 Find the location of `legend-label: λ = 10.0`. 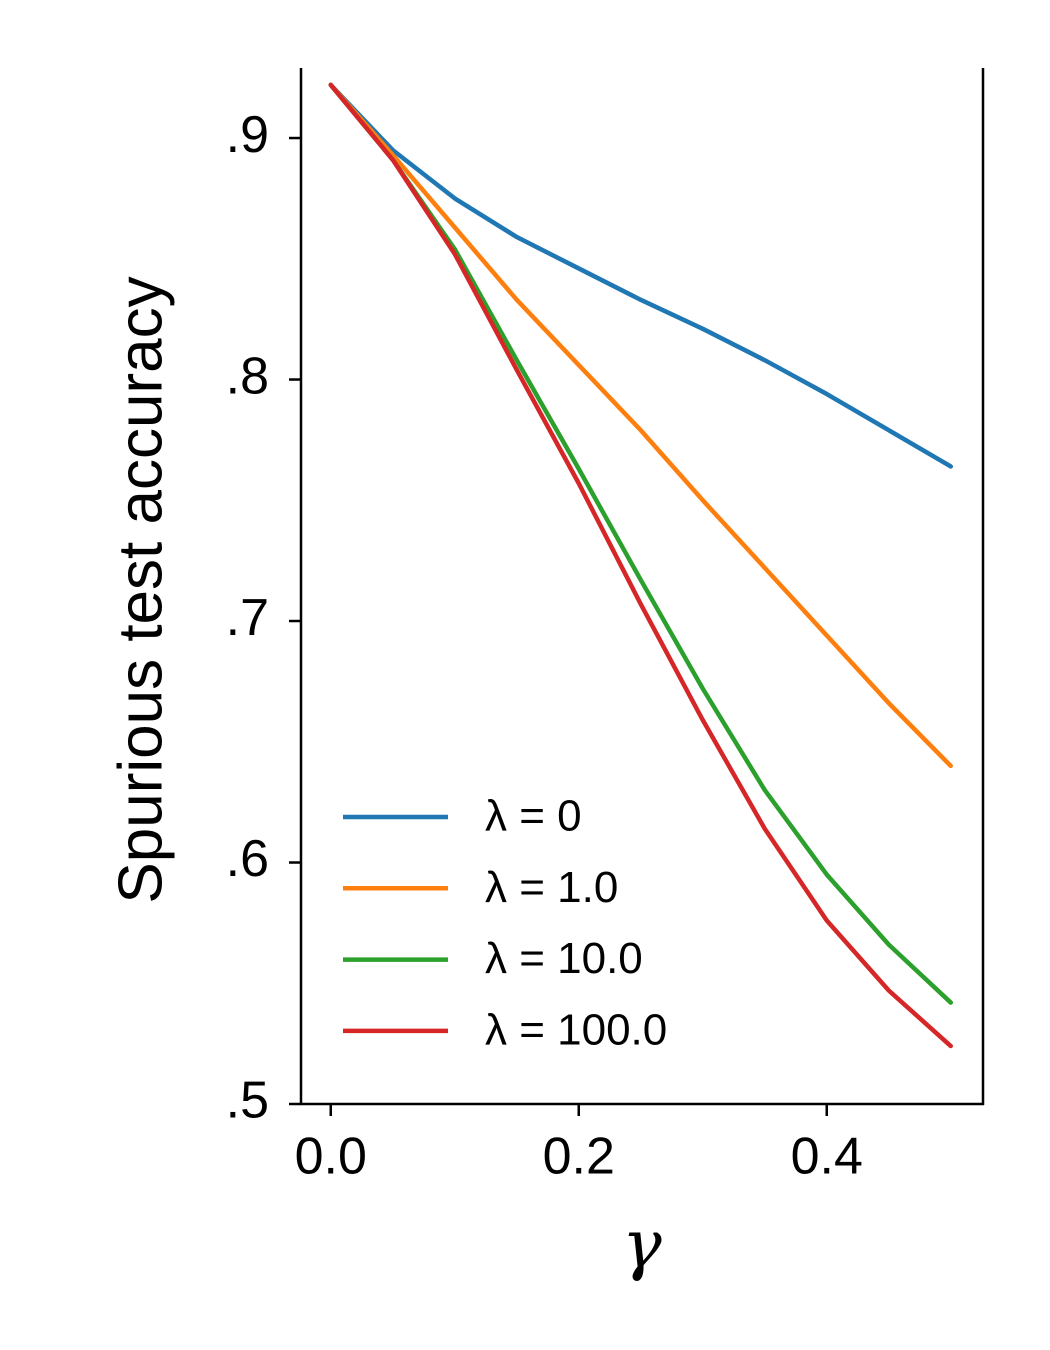

legend-label: λ = 10.0 is located at coordinates (564, 958).